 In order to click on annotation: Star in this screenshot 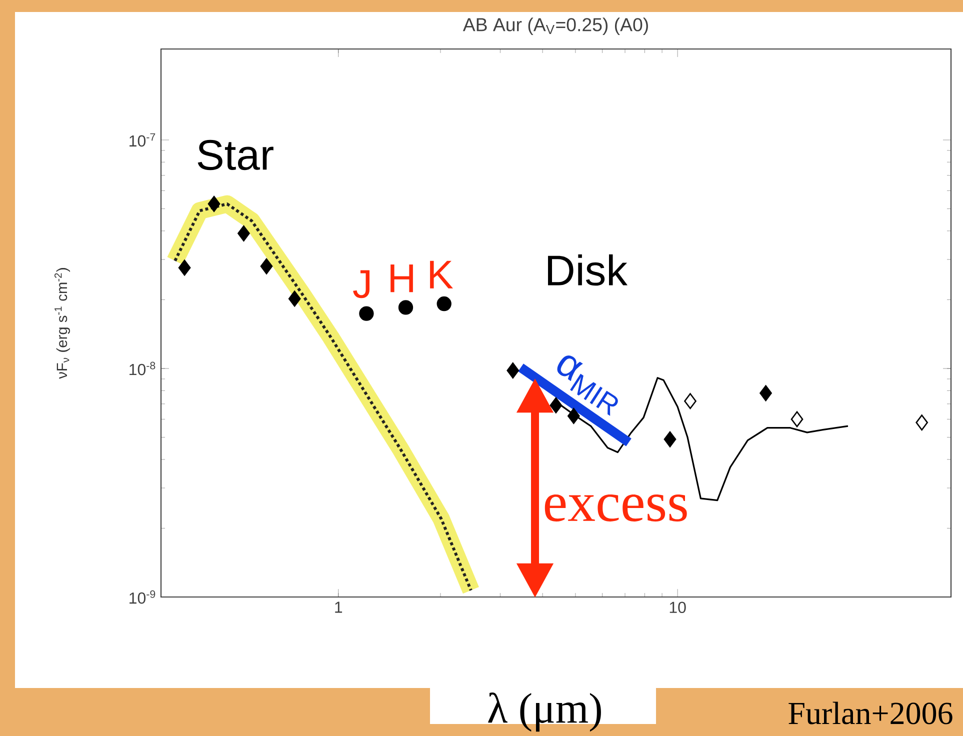, I will do `click(236, 155)`.